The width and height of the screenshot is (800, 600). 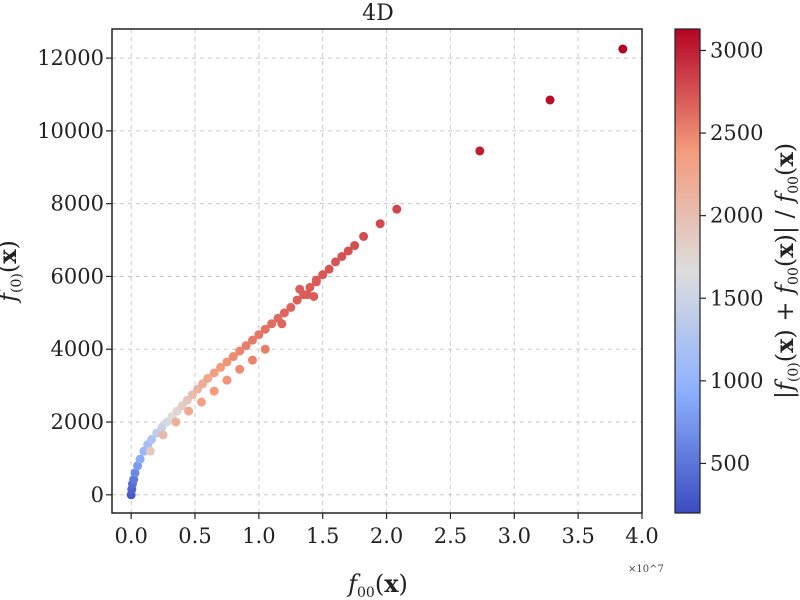 What do you see at coordinates (731, 256) in the screenshot?
I see `colorbar-ticks: 500 1000 1500 2000 2500 3000` at bounding box center [731, 256].